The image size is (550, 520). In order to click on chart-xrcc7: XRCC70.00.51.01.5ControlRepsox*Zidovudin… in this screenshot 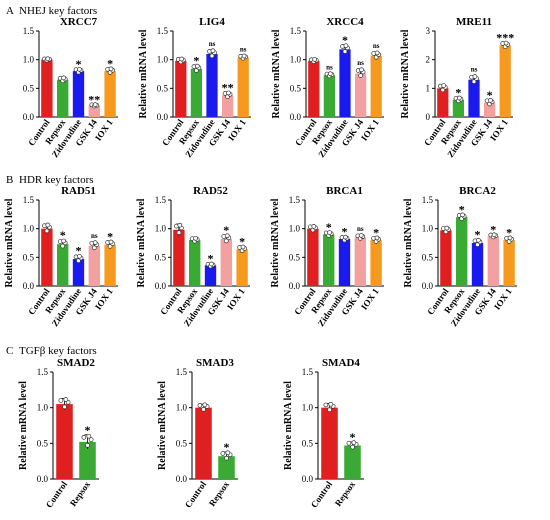, I will do `click(70, 87)`.